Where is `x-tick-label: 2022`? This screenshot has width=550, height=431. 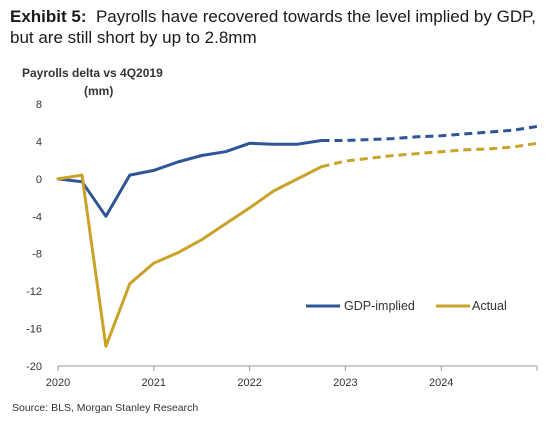
x-tick-label: 2022 is located at coordinates (249, 383).